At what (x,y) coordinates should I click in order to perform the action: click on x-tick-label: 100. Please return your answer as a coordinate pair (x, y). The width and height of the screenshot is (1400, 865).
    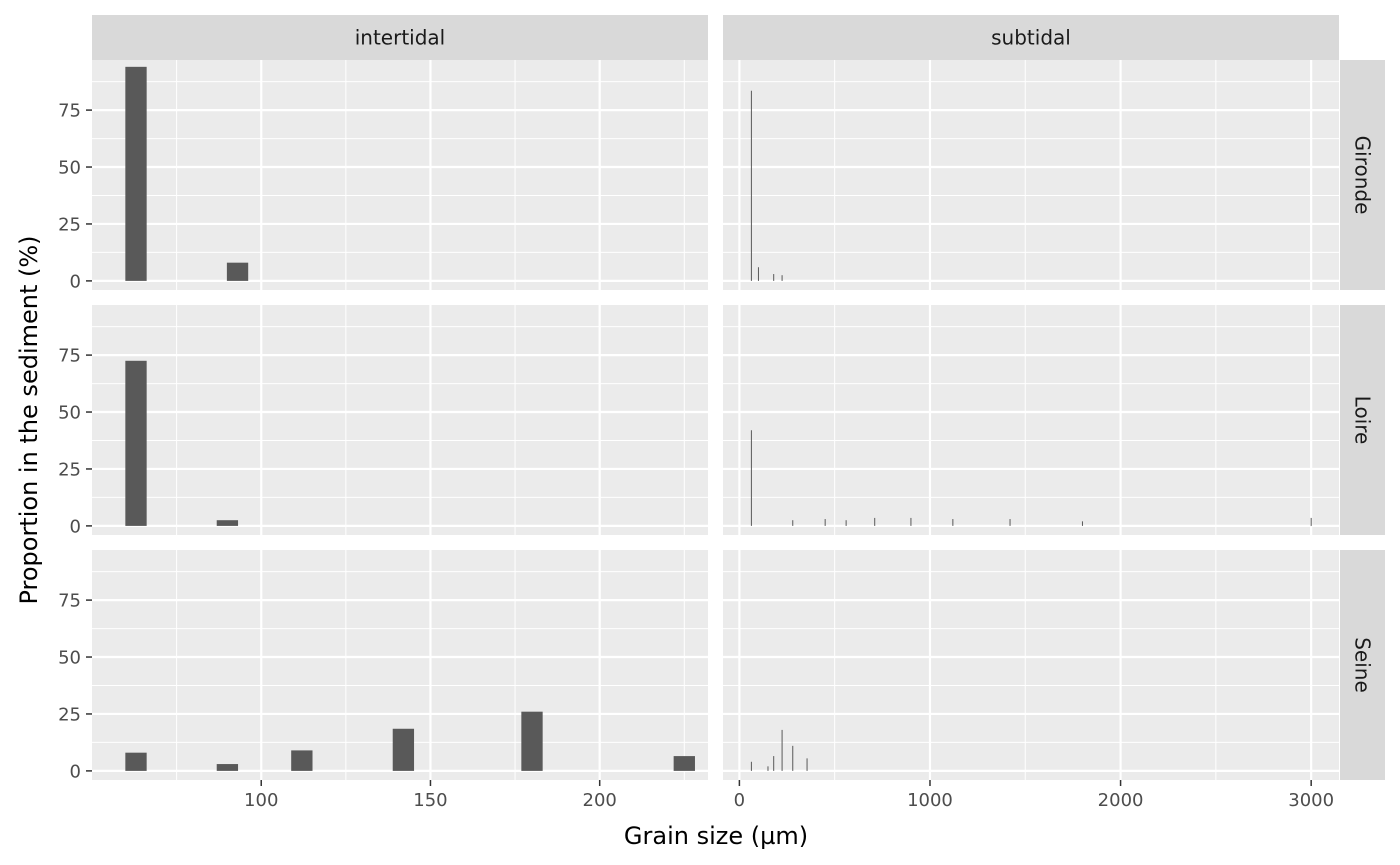
    Looking at the image, I should click on (261, 800).